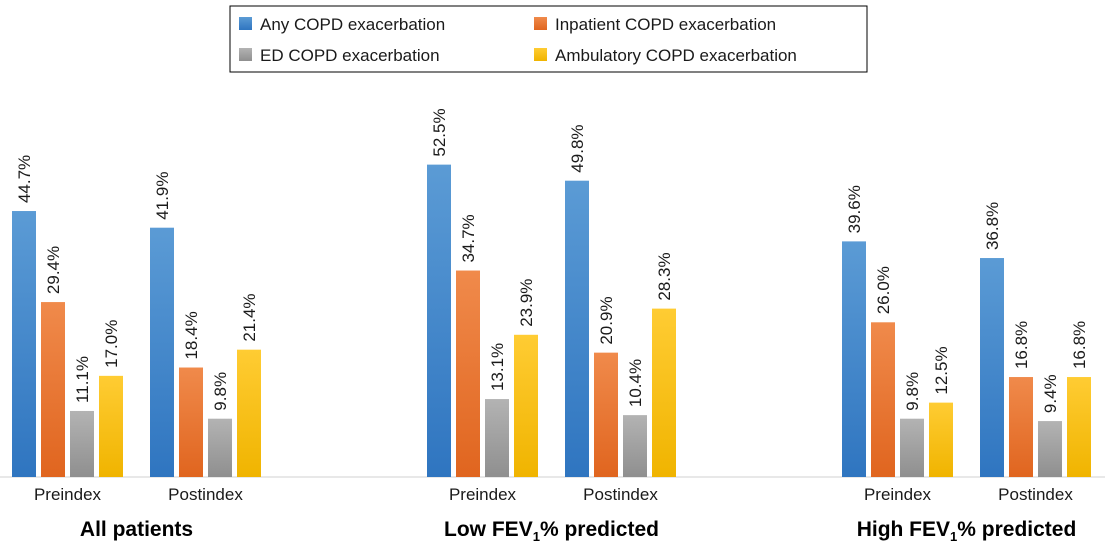 This screenshot has width=1105, height=548. I want to click on data-label-ed: 11.1%, so click(82, 379).